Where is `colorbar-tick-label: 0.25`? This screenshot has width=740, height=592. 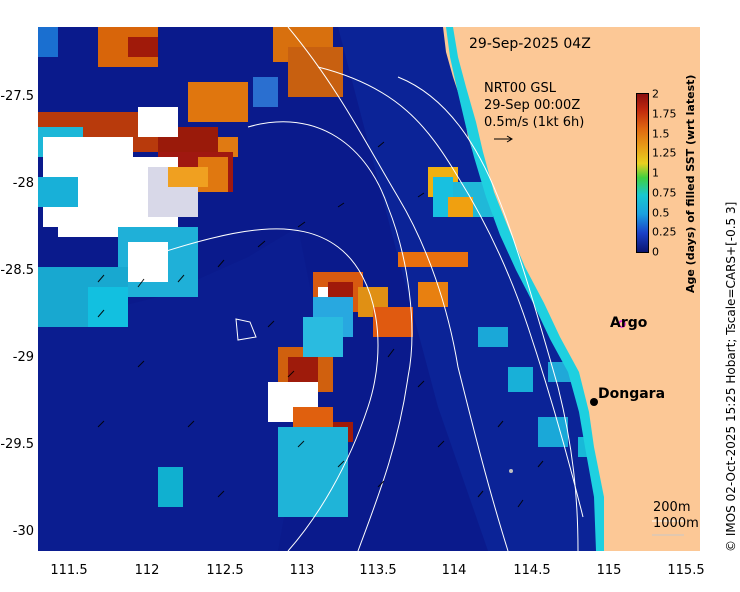 colorbar-tick-label: 0.25 is located at coordinates (664, 232).